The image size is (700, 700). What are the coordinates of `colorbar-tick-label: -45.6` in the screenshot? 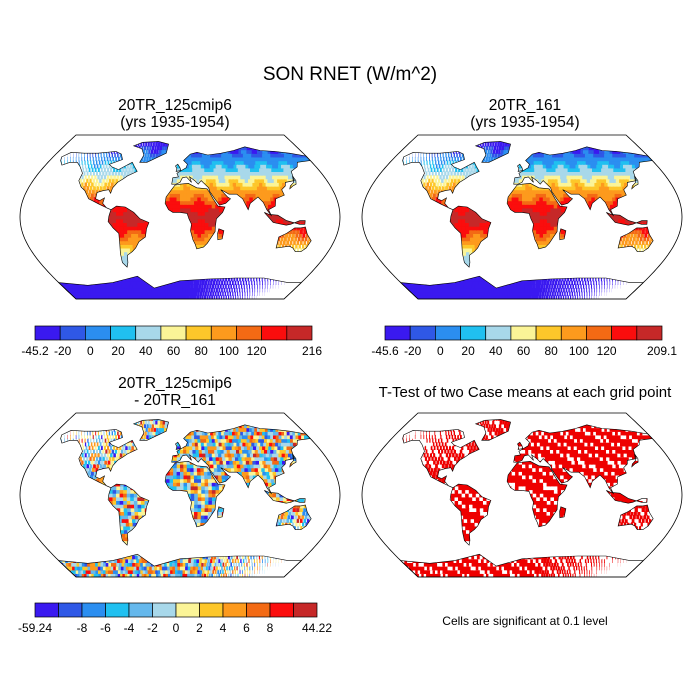 It's located at (385, 351).